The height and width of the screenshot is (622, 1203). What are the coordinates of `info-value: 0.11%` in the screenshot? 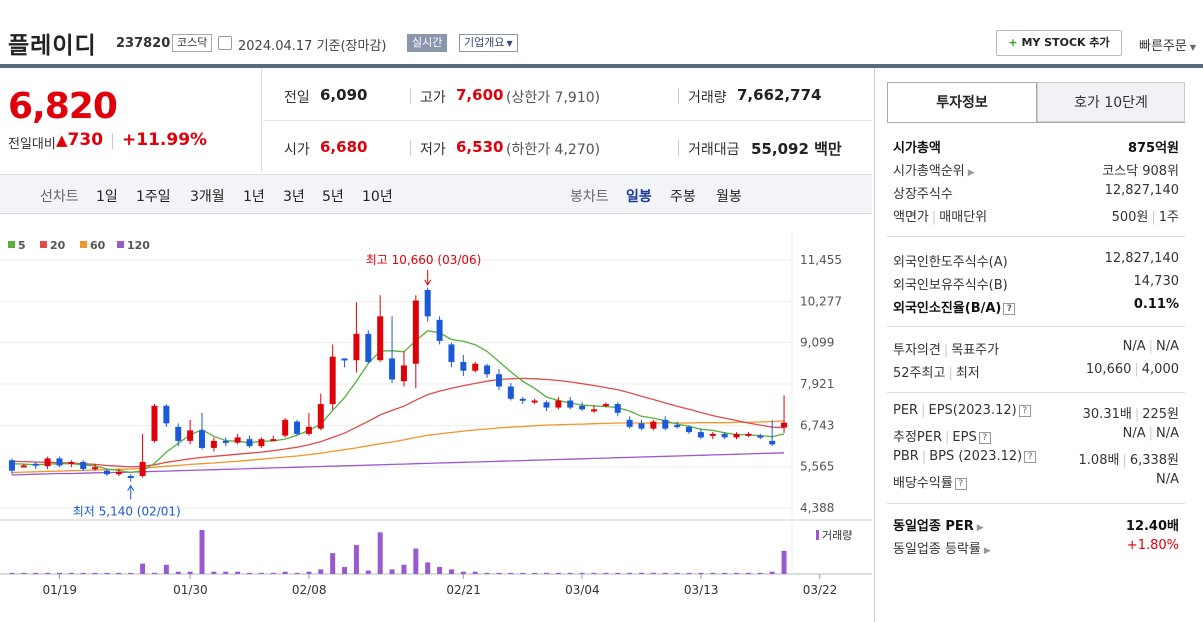 It's located at (1156, 304).